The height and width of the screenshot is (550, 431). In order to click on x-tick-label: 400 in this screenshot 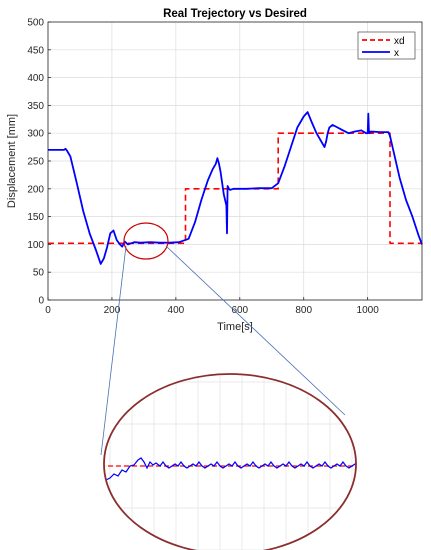, I will do `click(176, 310)`.